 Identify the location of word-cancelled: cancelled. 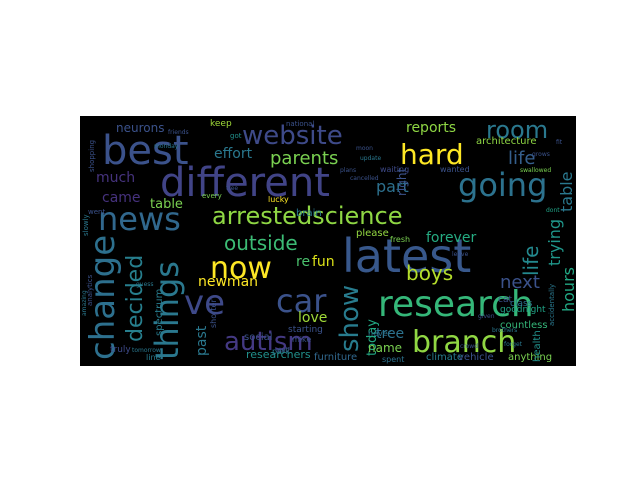
(364, 178).